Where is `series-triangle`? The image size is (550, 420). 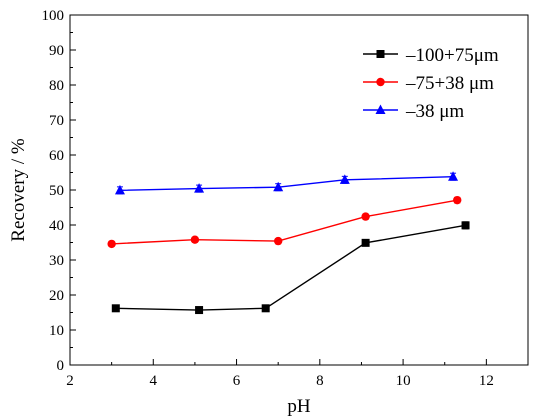 series-triangle is located at coordinates (286, 183).